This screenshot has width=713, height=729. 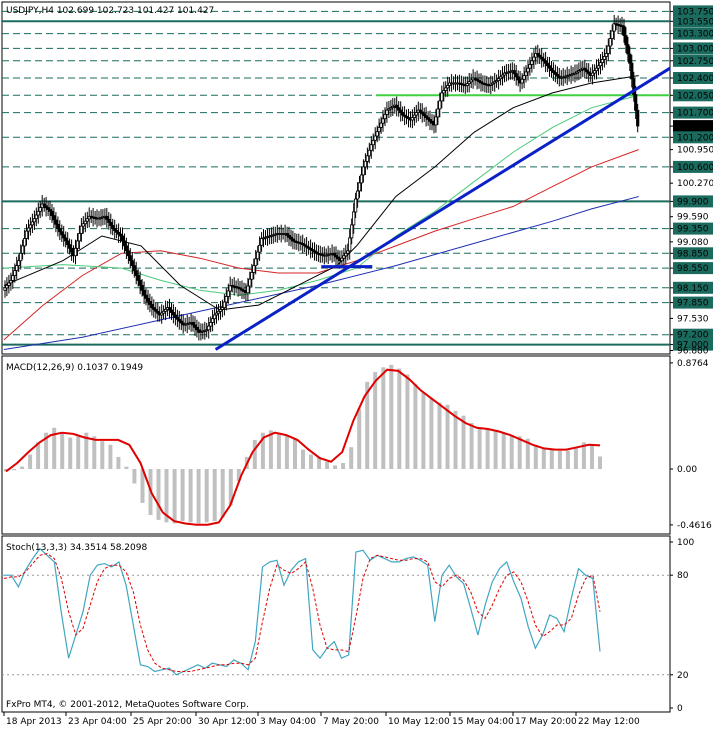 I want to click on price-tick-label: 101.427, so click(x=695, y=127).